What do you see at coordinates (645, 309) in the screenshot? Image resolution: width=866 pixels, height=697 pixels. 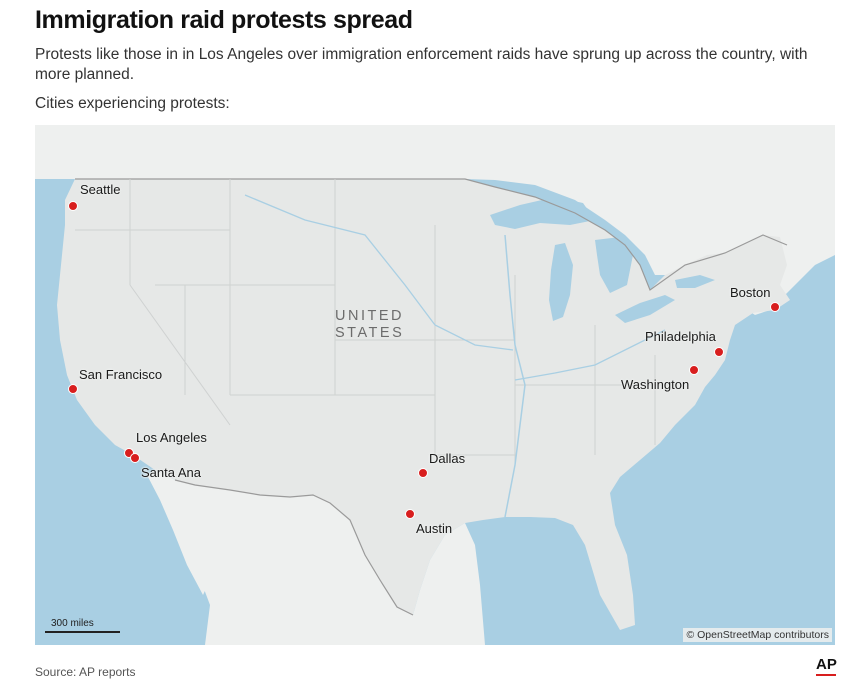 I see `lake-erie` at bounding box center [645, 309].